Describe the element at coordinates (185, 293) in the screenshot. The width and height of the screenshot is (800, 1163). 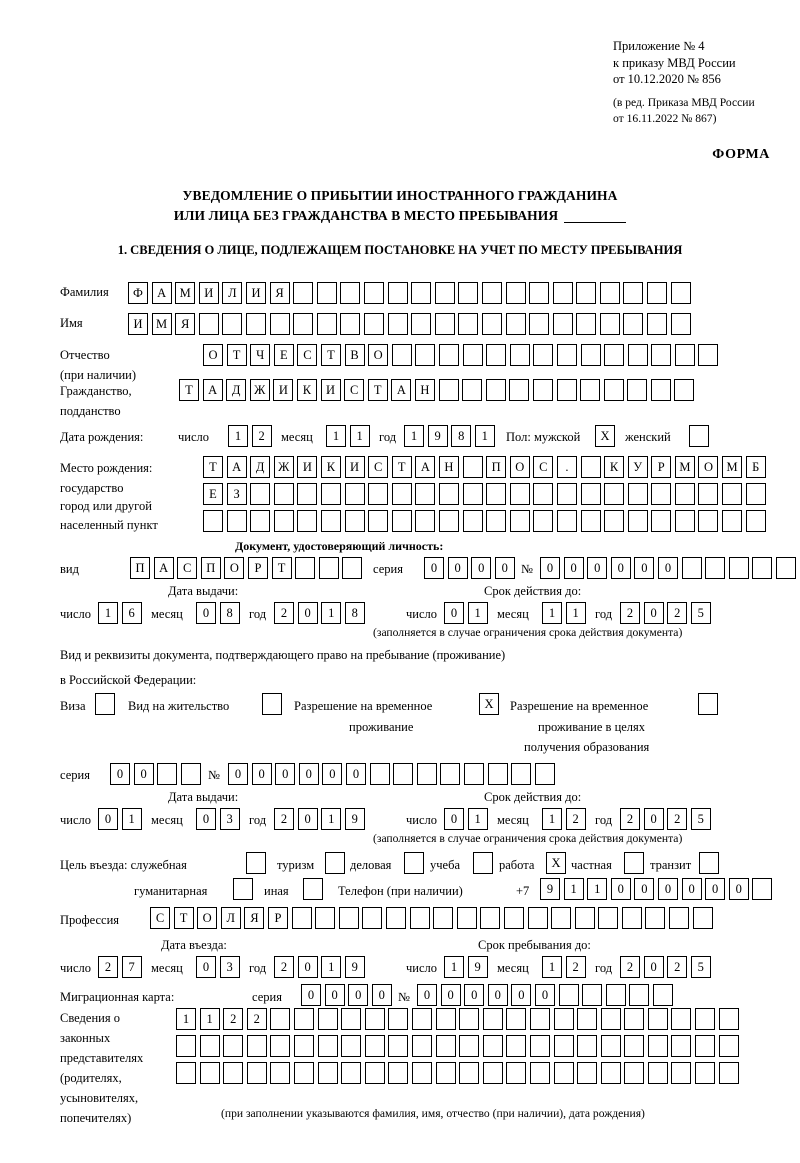
I see `char-box: М` at that location.